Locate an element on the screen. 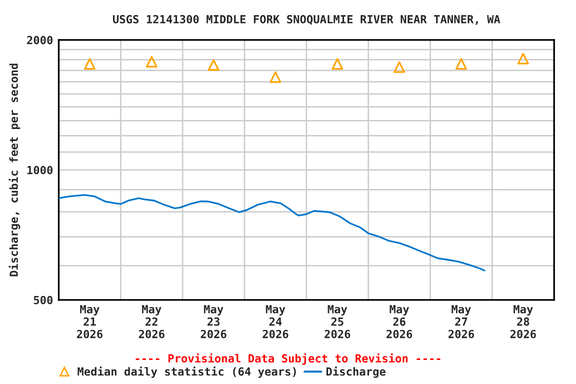 This screenshot has width=576, height=384. y-tick-label: 1000 is located at coordinates (40, 170).